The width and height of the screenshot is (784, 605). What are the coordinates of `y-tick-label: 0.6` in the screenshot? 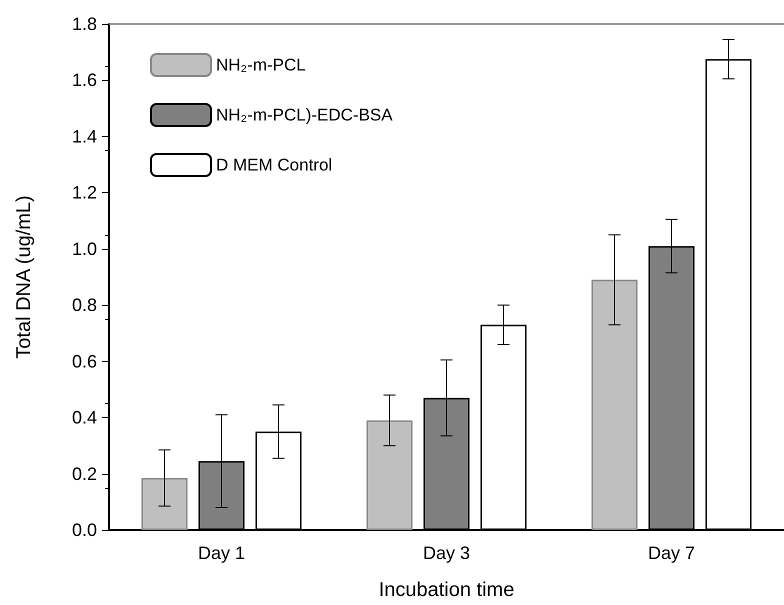 It's located at (84, 361).